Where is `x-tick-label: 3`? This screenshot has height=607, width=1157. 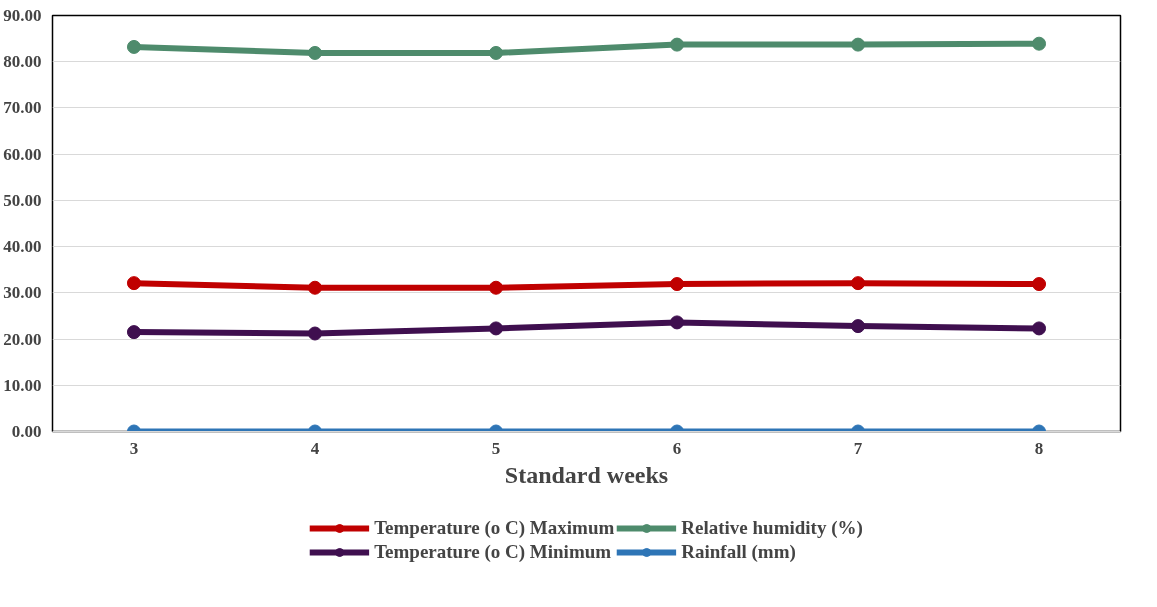
x-tick-label: 3 is located at coordinates (134, 448).